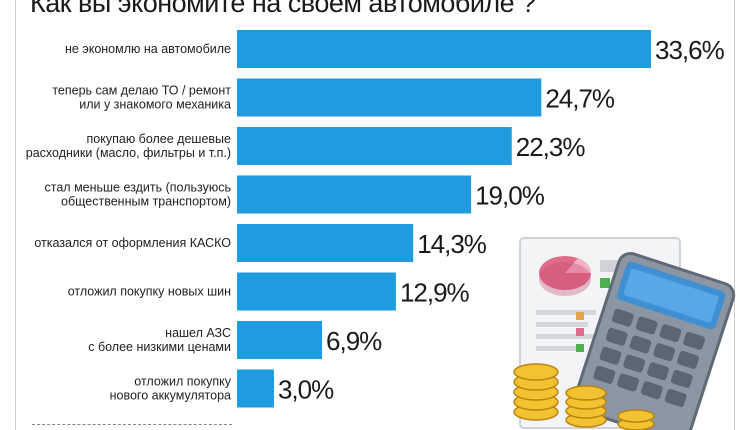 The height and width of the screenshot is (430, 750). Describe the element at coordinates (132, 425) in the screenshot. I see `footer-divider` at that location.